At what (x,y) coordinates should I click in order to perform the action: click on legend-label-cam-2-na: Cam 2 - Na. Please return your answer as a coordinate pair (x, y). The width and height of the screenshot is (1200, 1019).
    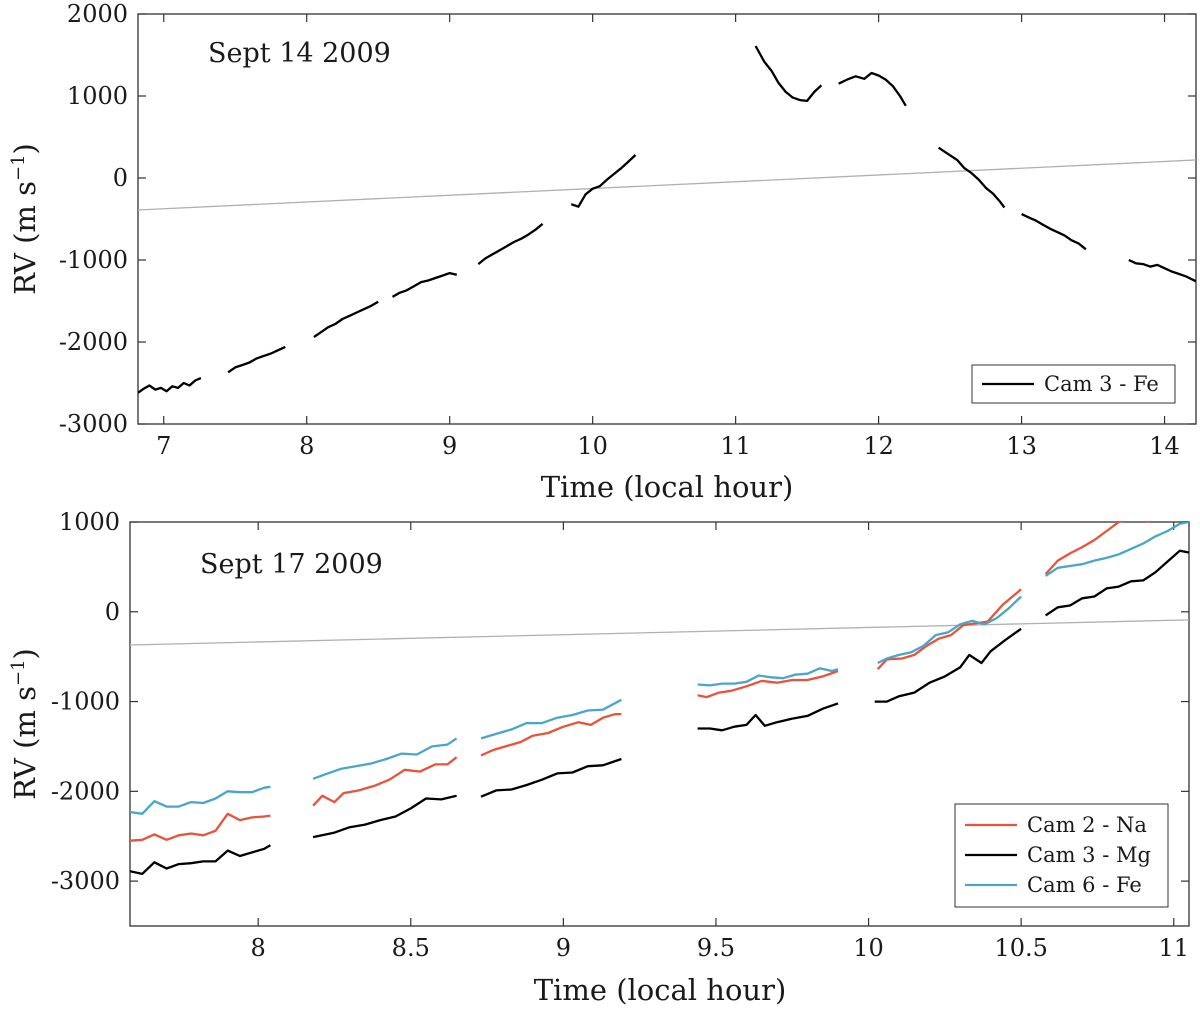
    Looking at the image, I should click on (1087, 825).